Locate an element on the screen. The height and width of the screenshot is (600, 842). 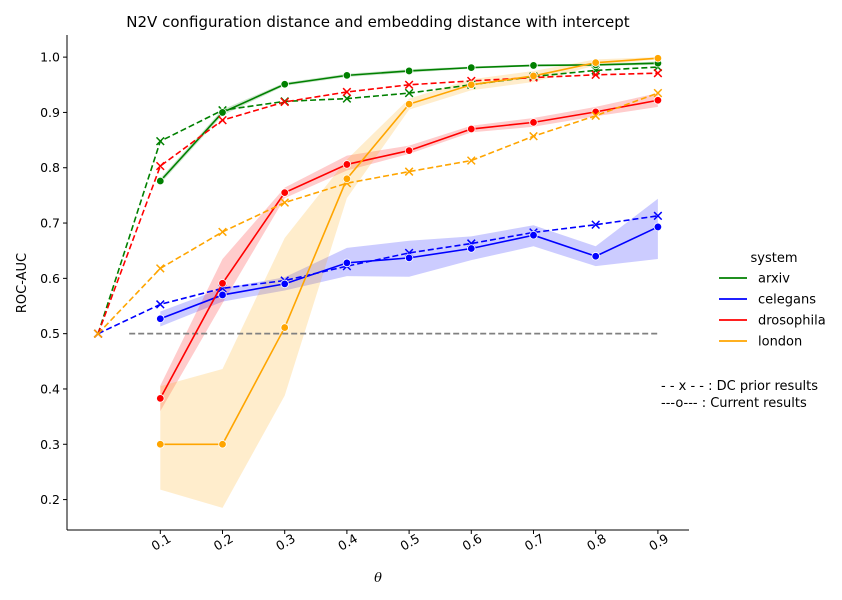
y-axis-label: ROC-AUC is located at coordinates (22, 283).